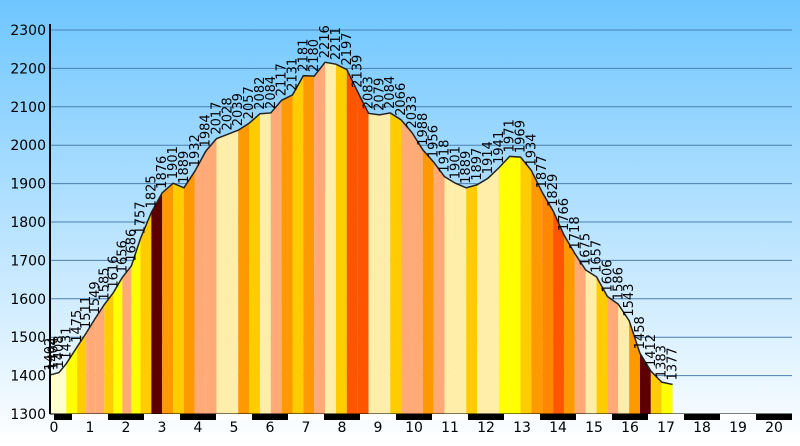 This screenshot has height=446, width=800. I want to click on elevation-data-label: 2084, so click(390, 92).